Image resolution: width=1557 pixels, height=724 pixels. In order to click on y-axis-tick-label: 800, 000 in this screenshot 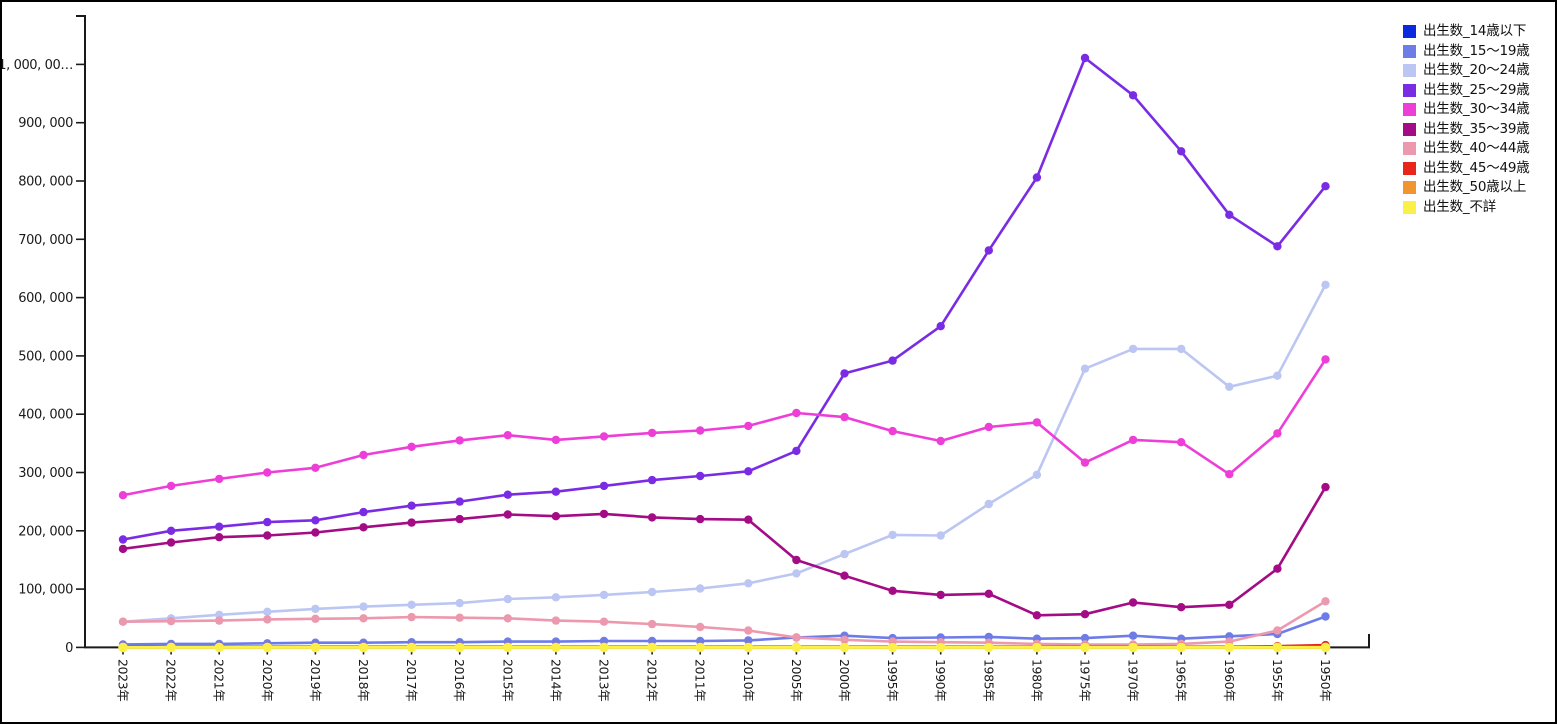, I will do `click(45, 182)`.